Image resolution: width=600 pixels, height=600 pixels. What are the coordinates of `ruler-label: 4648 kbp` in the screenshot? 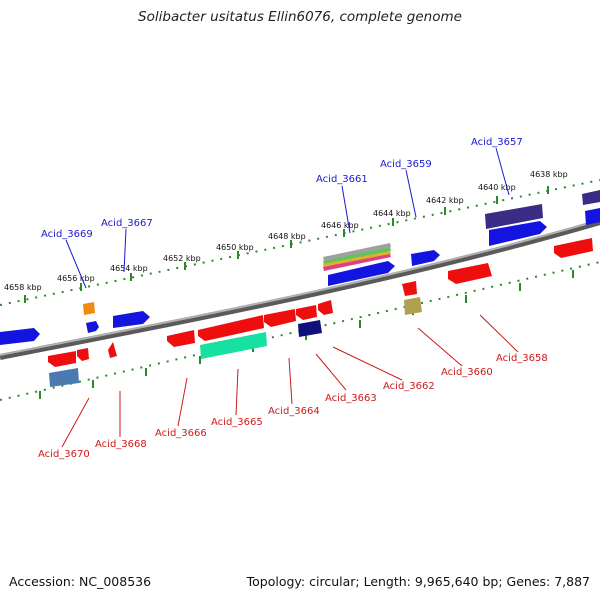 It's located at (287, 236).